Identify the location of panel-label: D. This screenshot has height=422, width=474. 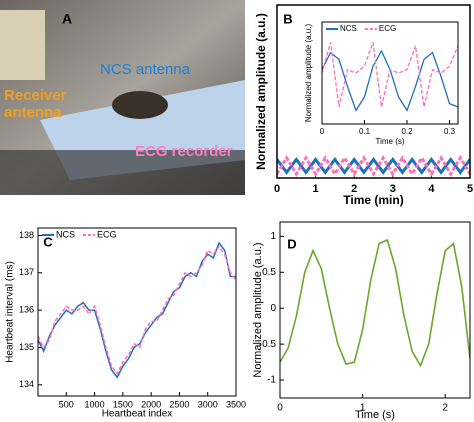
(291, 243).